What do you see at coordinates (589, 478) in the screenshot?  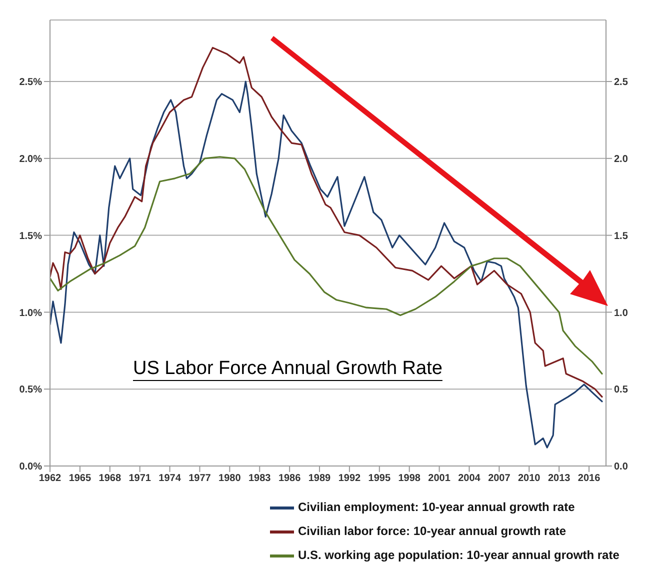 I see `x-tick-label: 2016` at bounding box center [589, 478].